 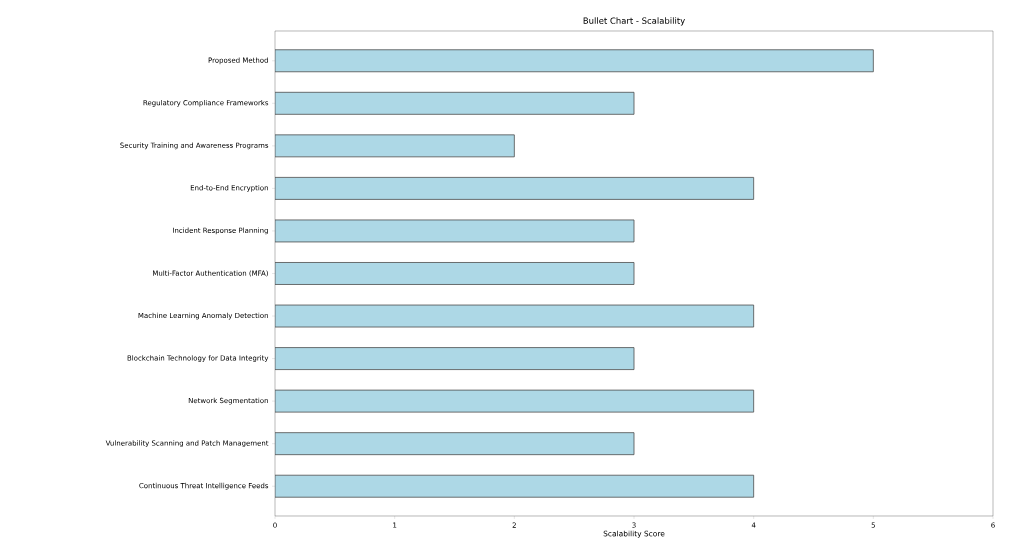 I want to click on chart-title: Bullet Chart - Scalability, so click(x=634, y=21).